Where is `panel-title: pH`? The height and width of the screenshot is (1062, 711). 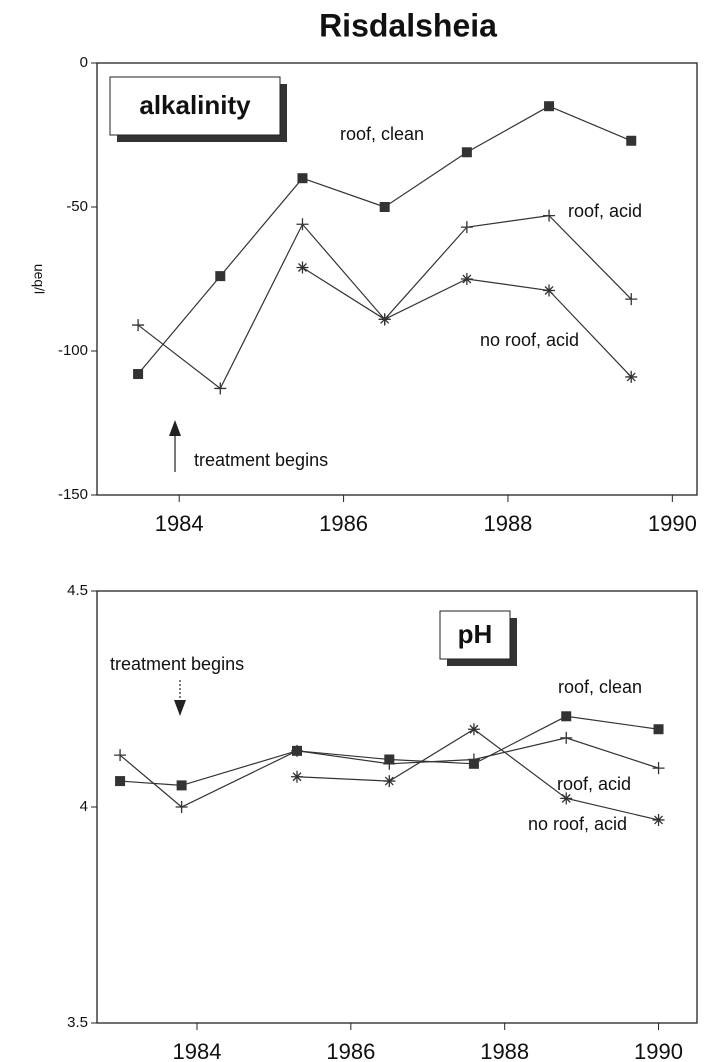
panel-title: pH is located at coordinates (475, 634).